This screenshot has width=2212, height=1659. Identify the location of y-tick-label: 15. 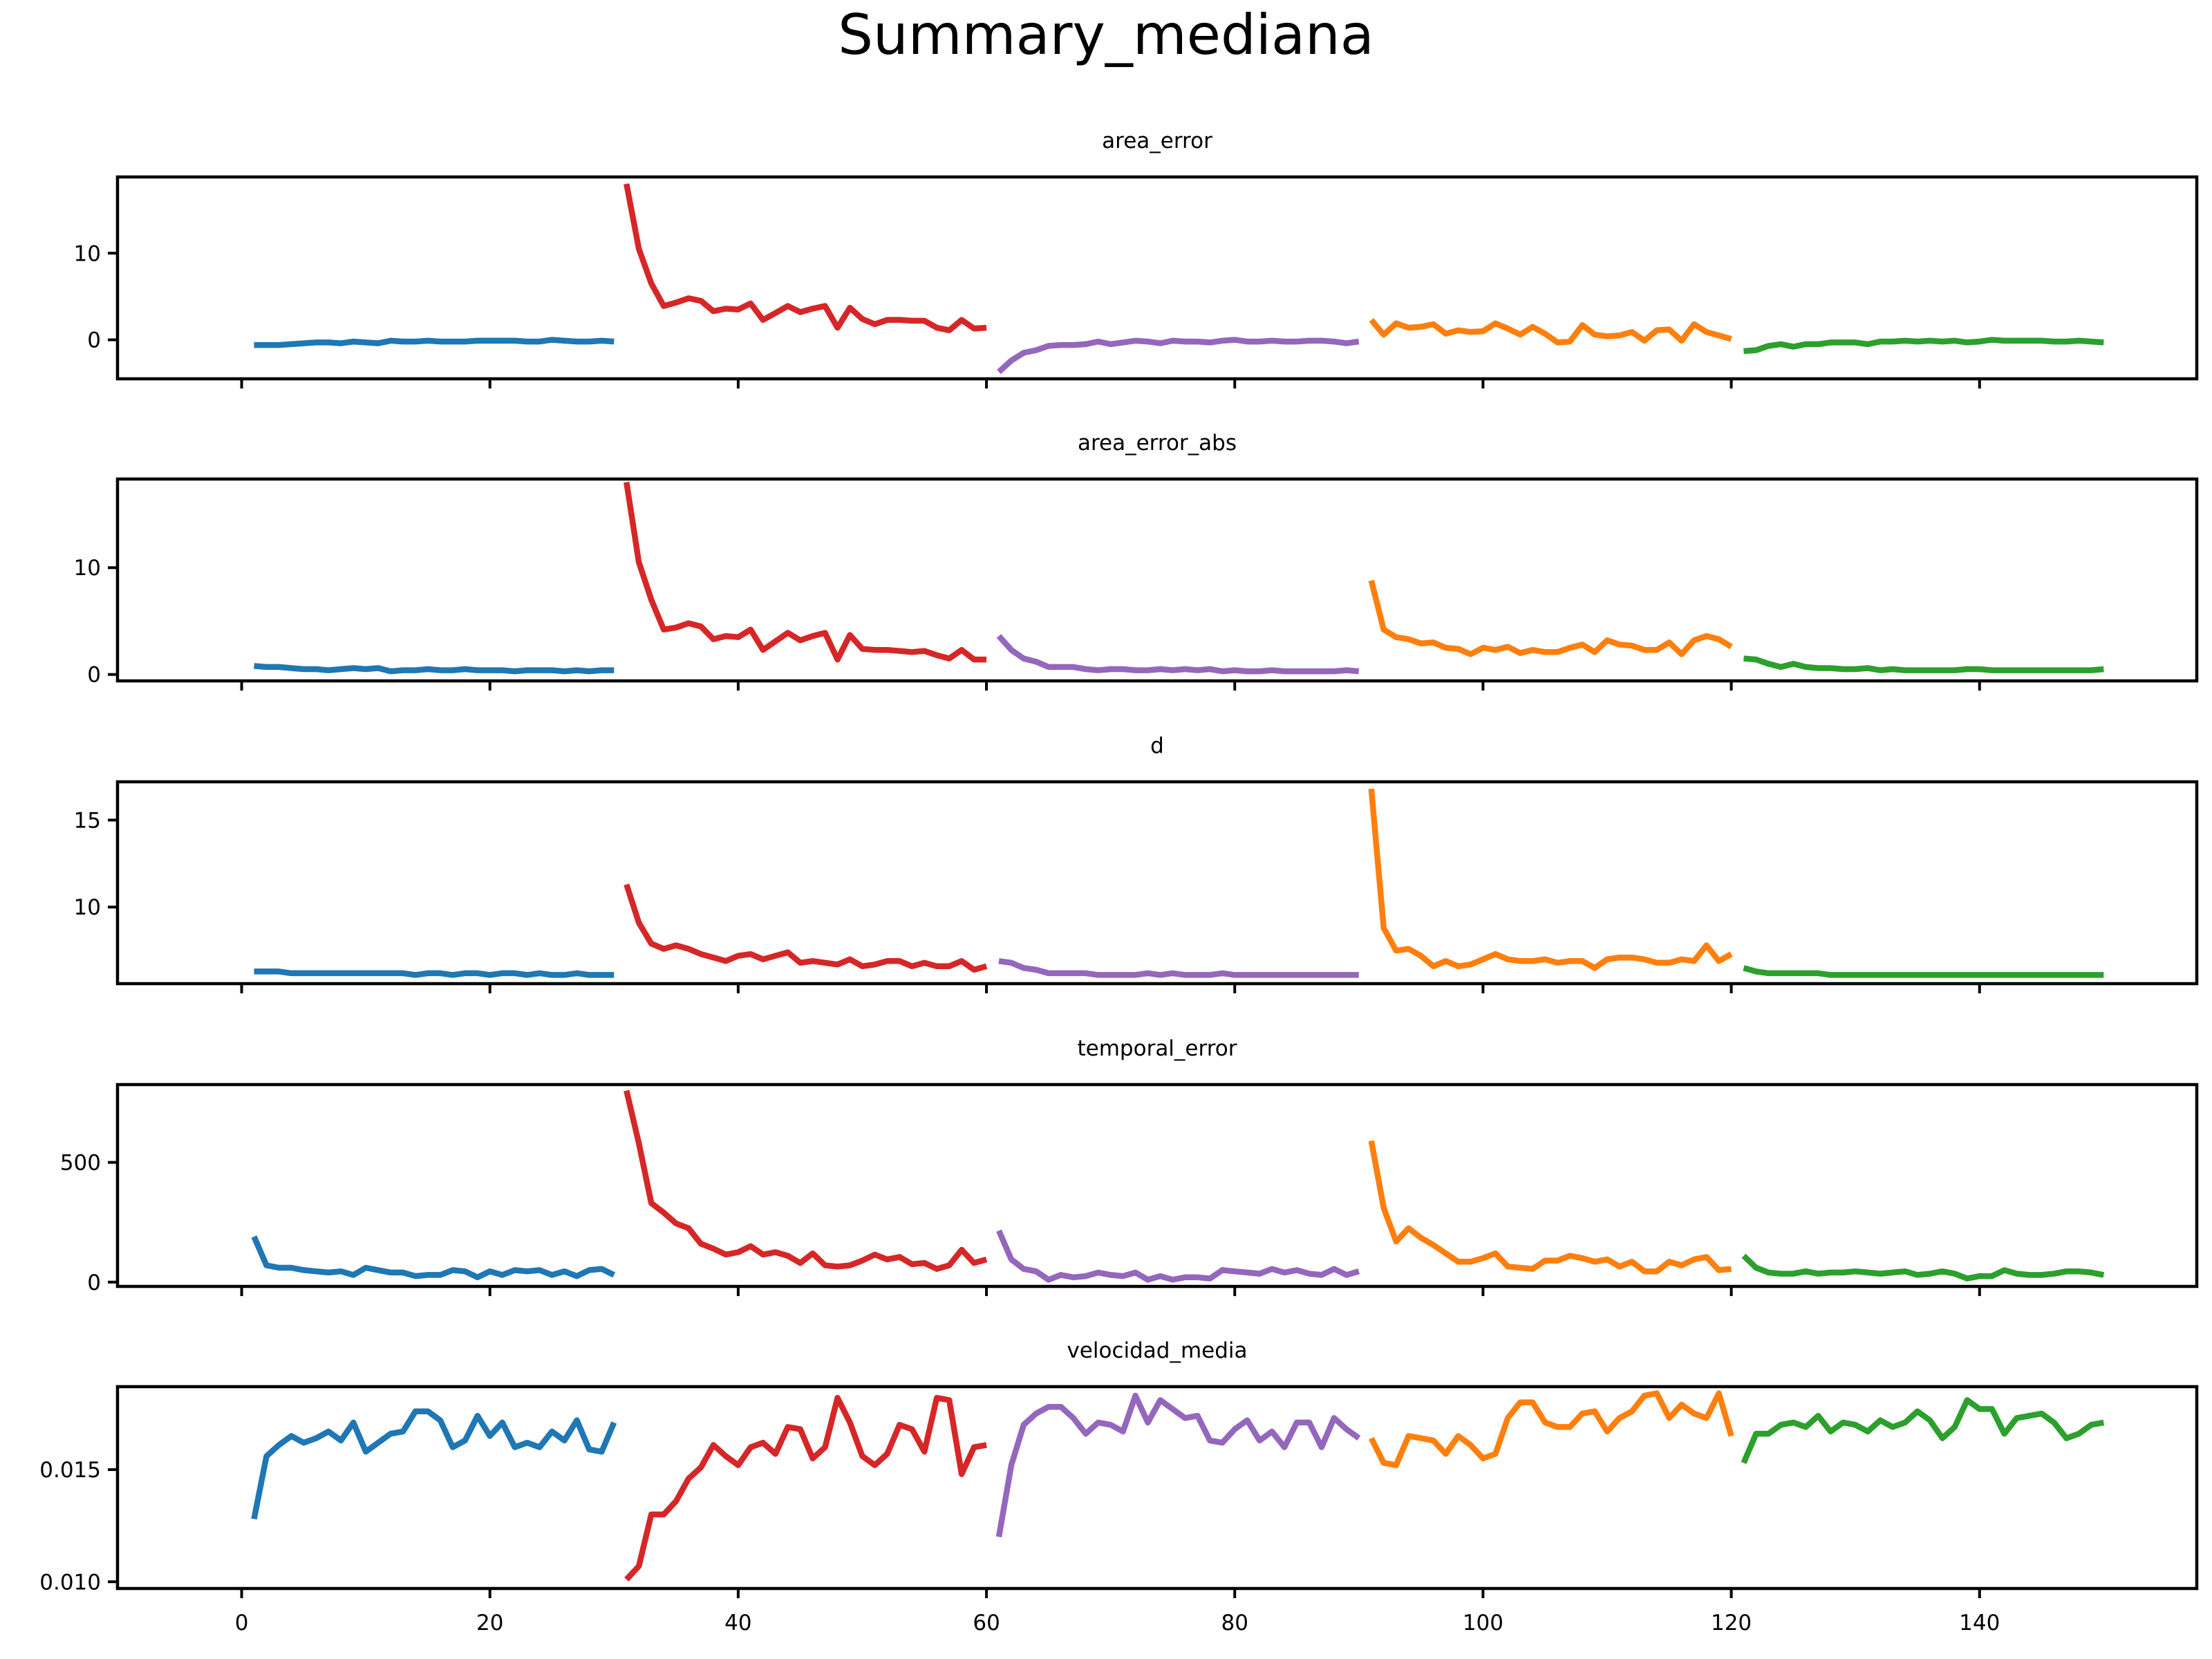
(88, 821).